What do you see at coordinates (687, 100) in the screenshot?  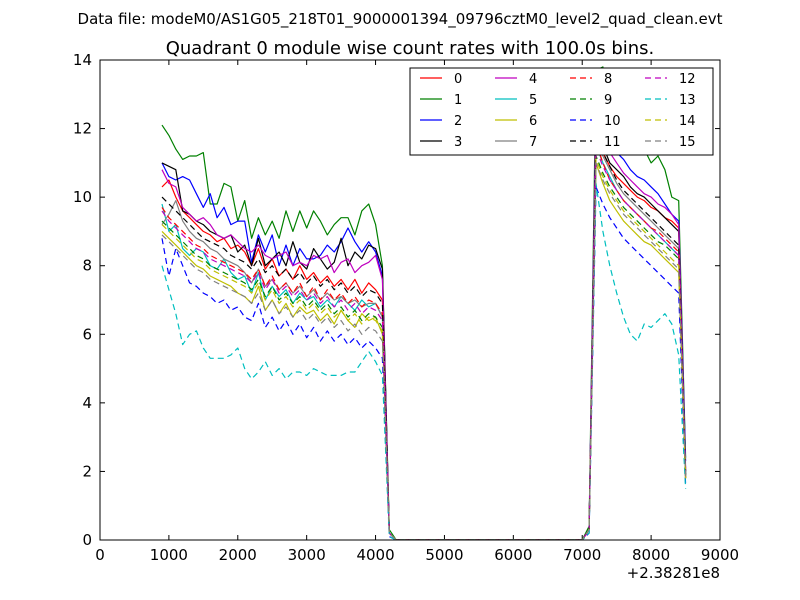 I see `legend-label-13: 13` at bounding box center [687, 100].